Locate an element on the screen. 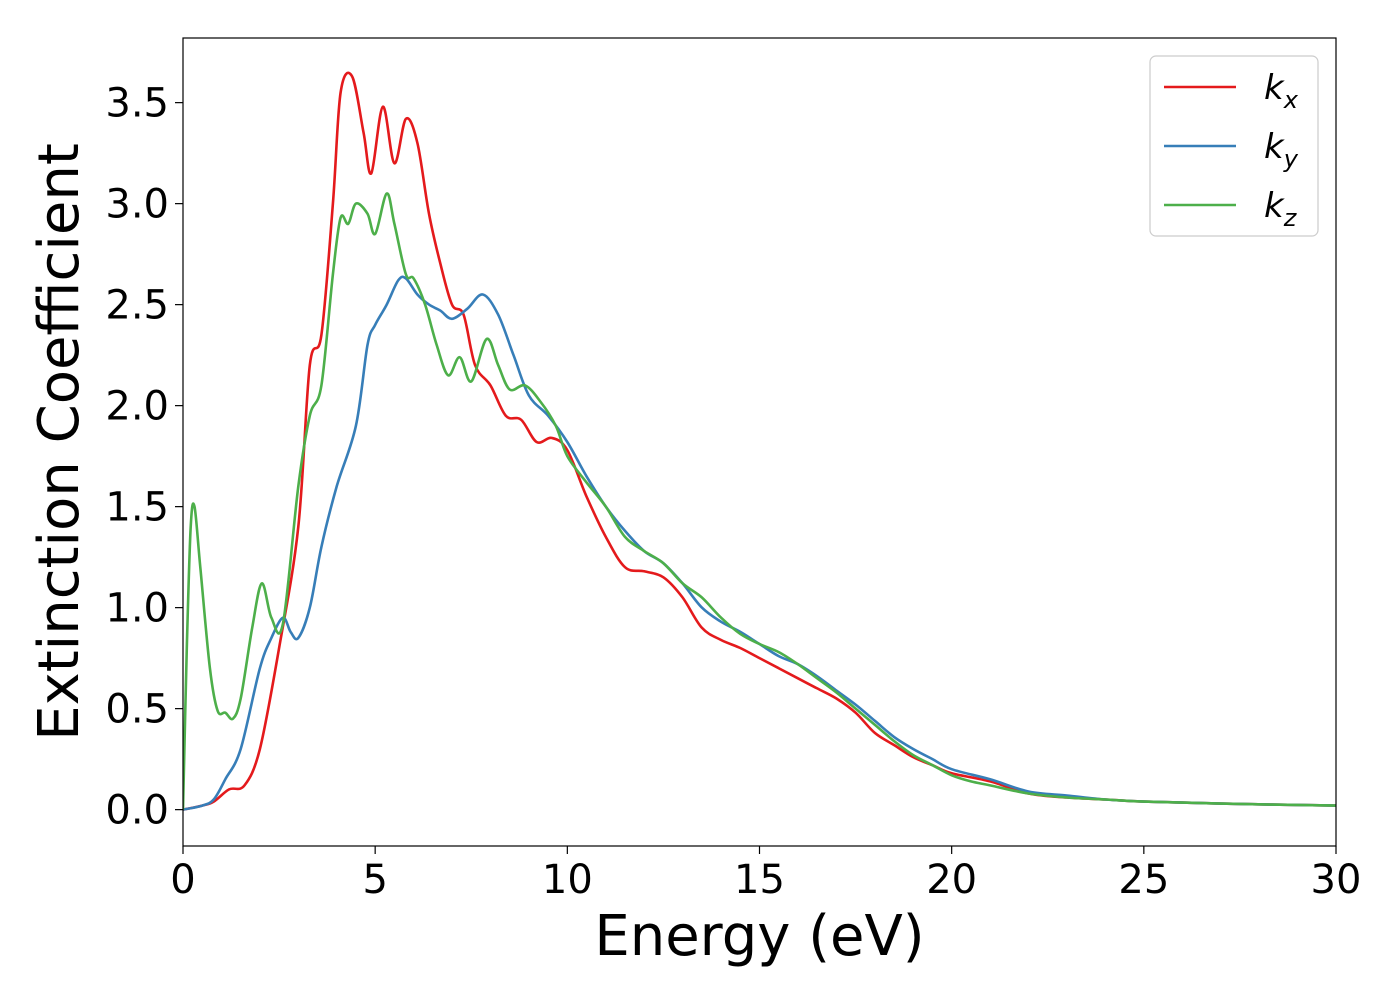 The height and width of the screenshot is (1000, 1400). x-tick-label: 20 is located at coordinates (951, 880).